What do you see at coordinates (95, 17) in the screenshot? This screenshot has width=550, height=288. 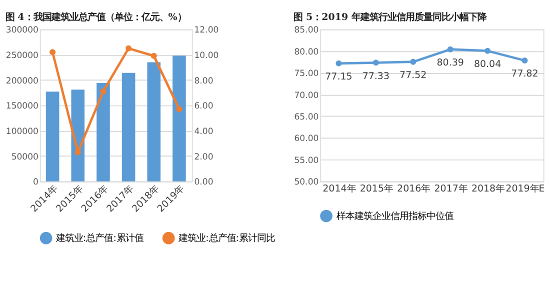 I see `chart-title: 图 4：我国建筑业总产值（单位：亿元、%）` at bounding box center [95, 17].